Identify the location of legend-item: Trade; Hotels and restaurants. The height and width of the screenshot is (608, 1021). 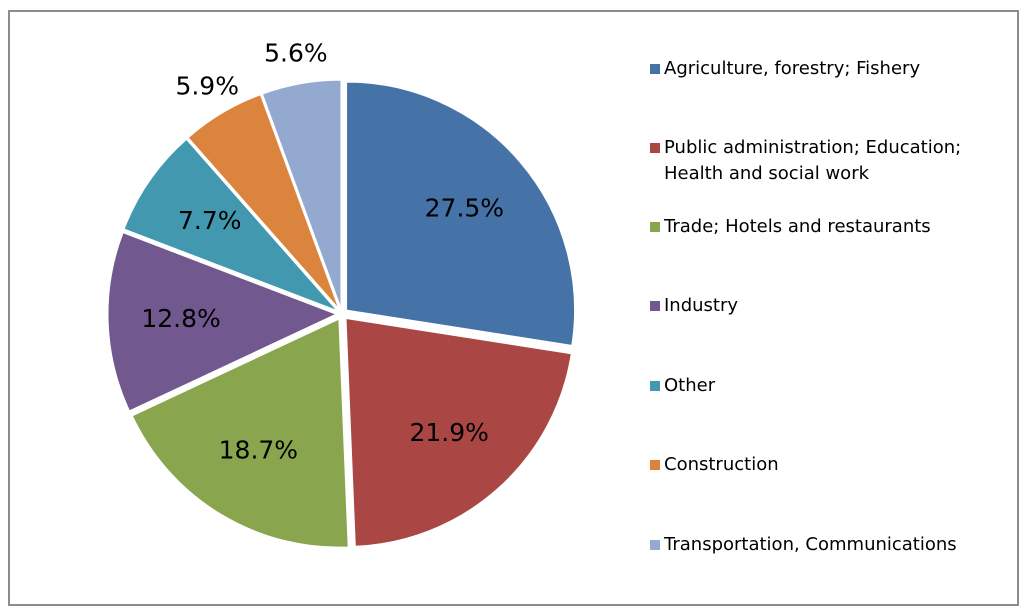
(830, 227).